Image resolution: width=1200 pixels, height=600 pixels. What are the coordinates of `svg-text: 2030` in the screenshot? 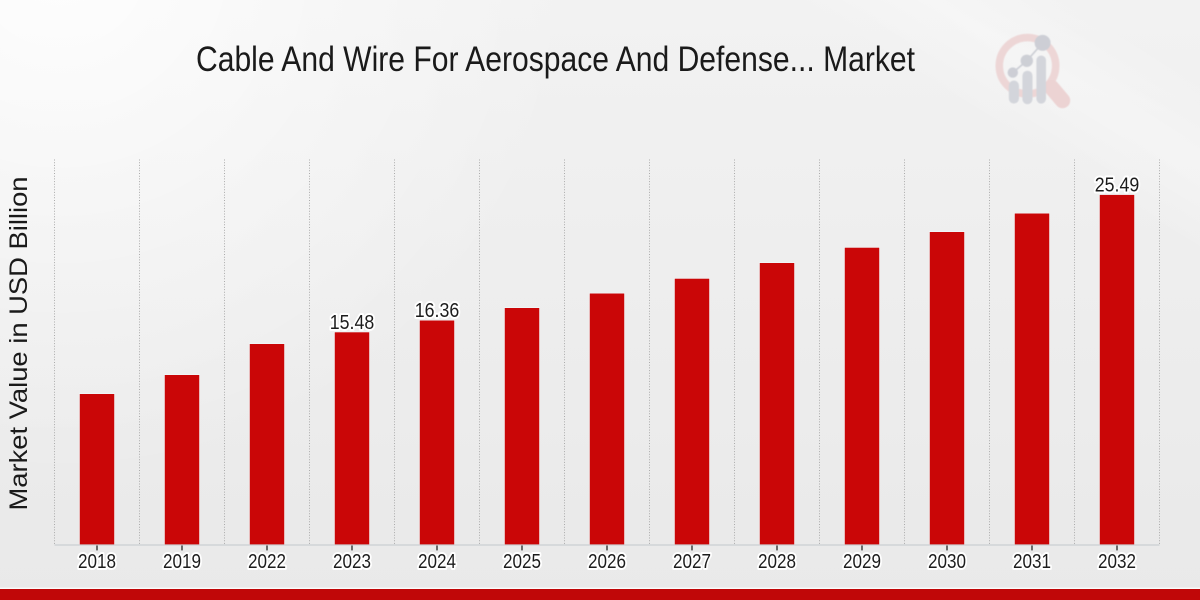 It's located at (947, 562).